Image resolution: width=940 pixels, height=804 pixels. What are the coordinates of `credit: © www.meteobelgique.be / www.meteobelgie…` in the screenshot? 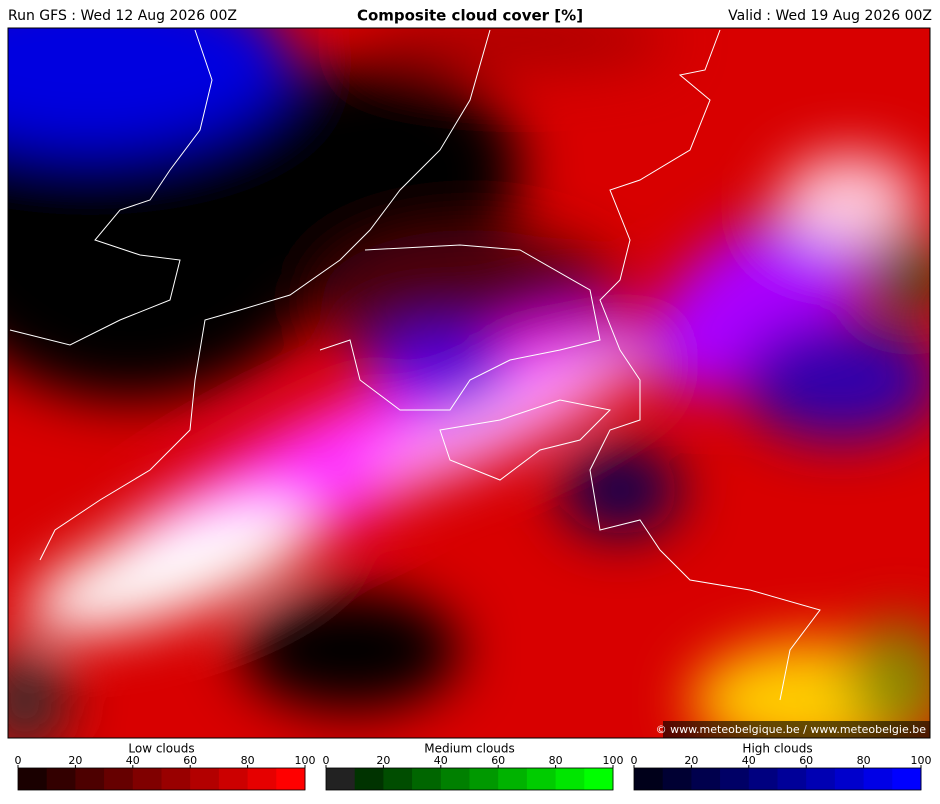 It's located at (791, 729).